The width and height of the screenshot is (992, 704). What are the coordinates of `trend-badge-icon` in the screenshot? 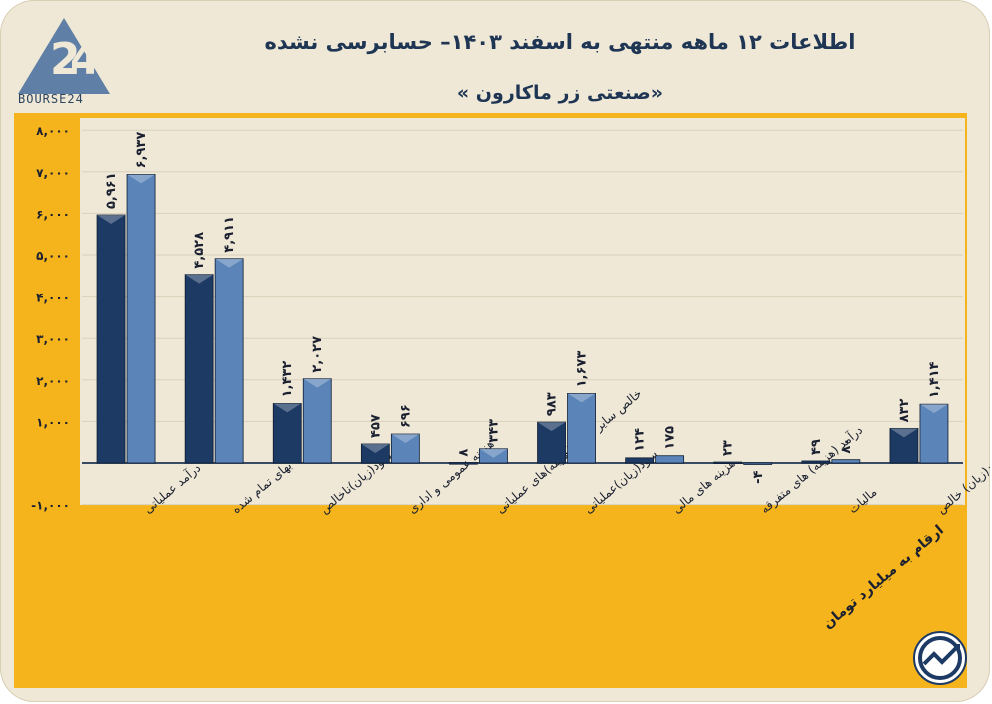 It's located at (940, 658).